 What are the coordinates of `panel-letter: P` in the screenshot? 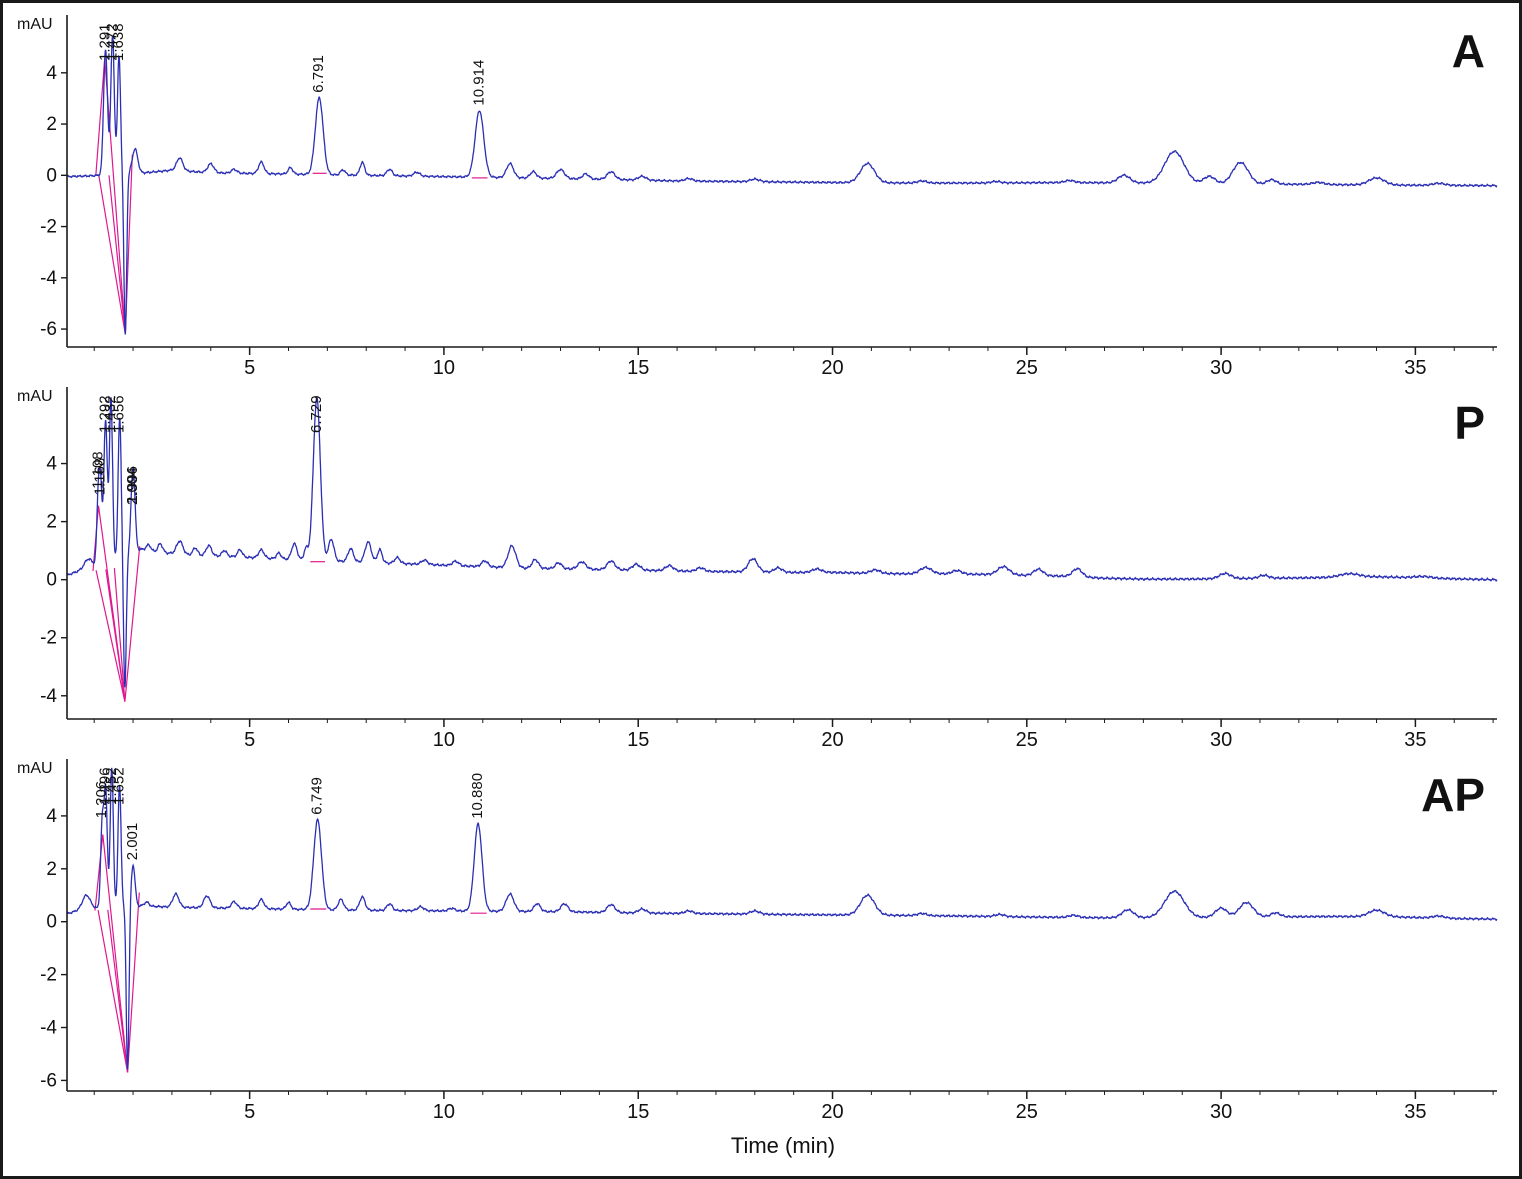 It's located at (1469, 423).